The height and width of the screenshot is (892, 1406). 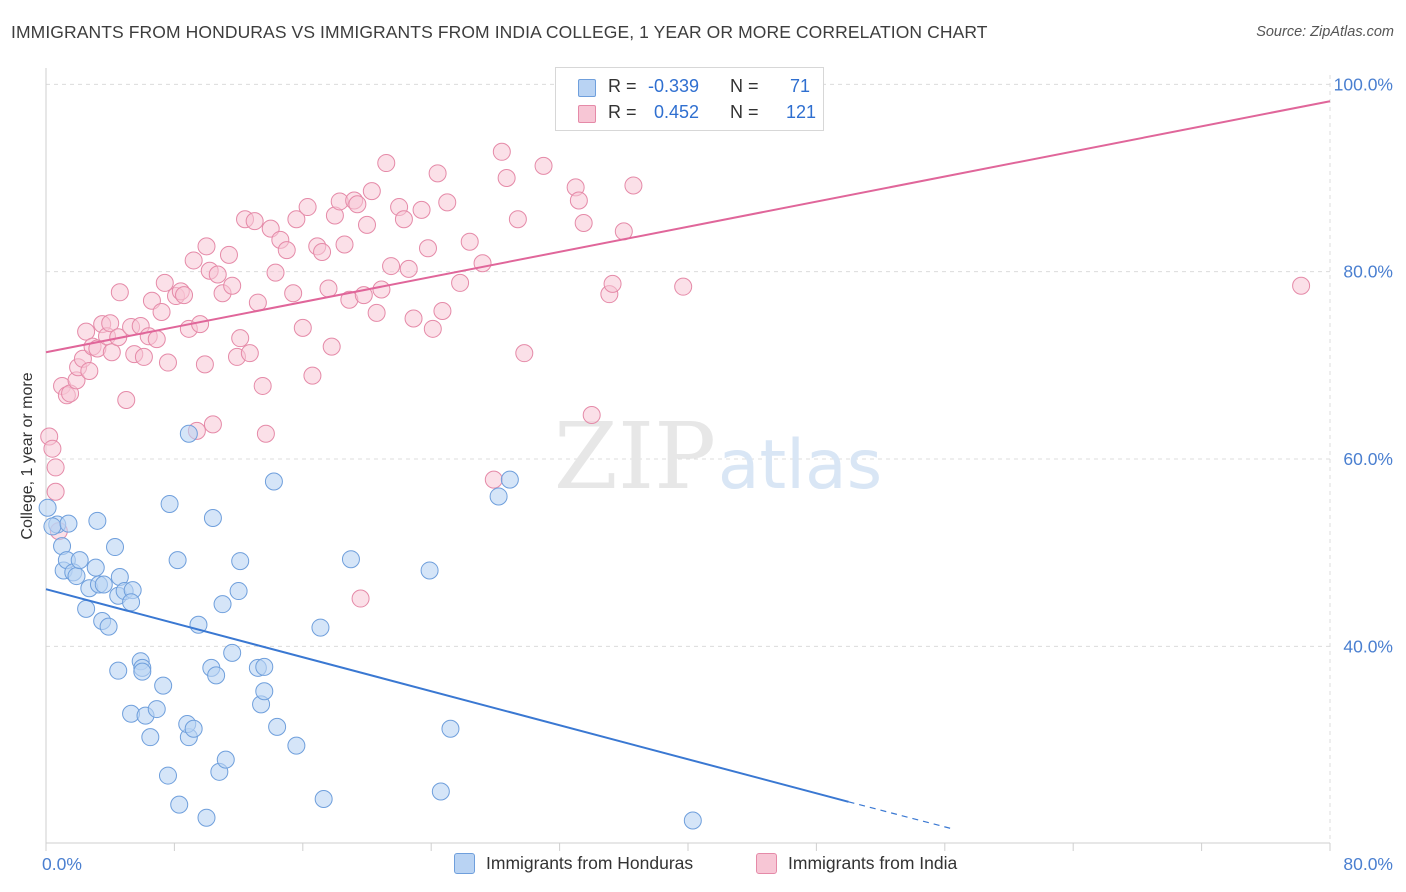 What do you see at coordinates (900, 815) in the screenshot?
I see `trend-line-honduras-extension` at bounding box center [900, 815].